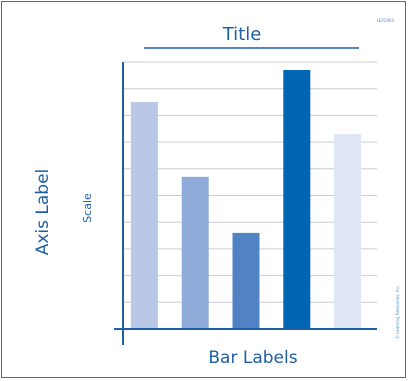 This screenshot has height=381, width=409. Describe the element at coordinates (252, 358) in the screenshot. I see `x-axis-label: Bar Labels` at that location.